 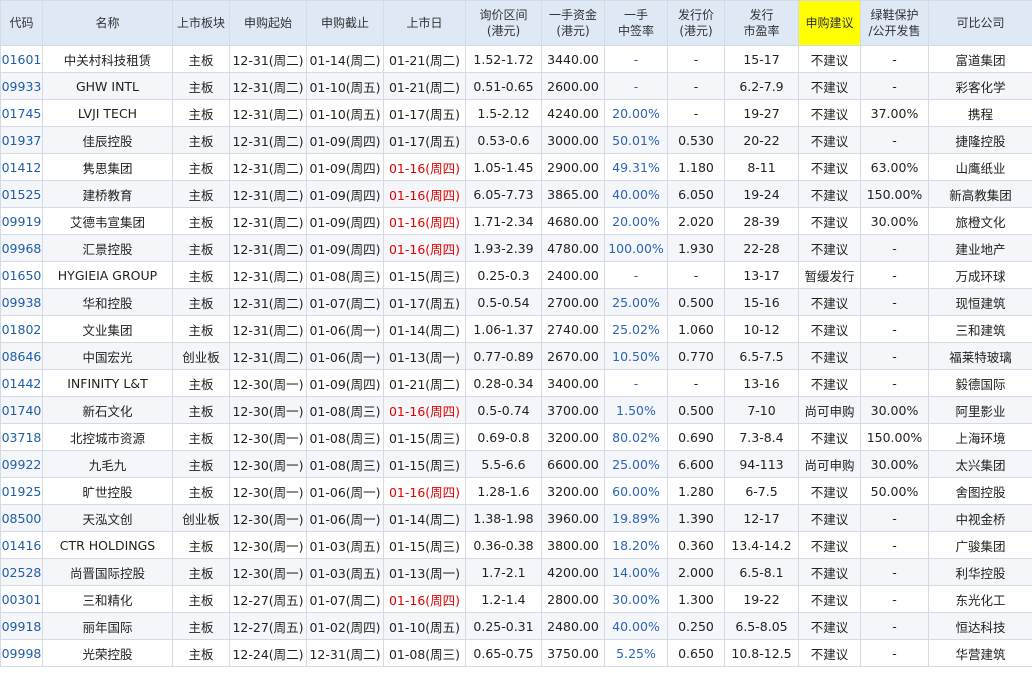 What do you see at coordinates (21, 491) in the screenshot?
I see `code-cell: 01925` at bounding box center [21, 491].